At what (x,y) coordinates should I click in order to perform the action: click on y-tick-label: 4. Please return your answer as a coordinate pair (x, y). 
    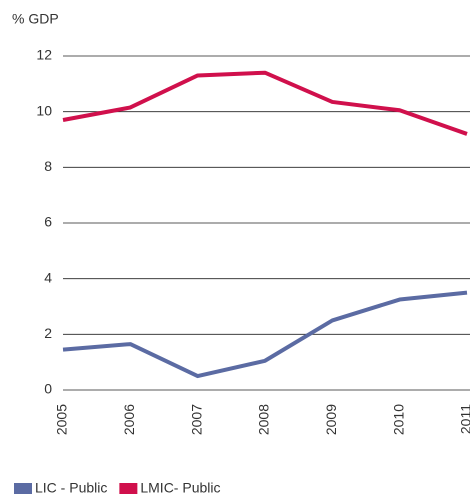
    Looking at the image, I should click on (48, 277).